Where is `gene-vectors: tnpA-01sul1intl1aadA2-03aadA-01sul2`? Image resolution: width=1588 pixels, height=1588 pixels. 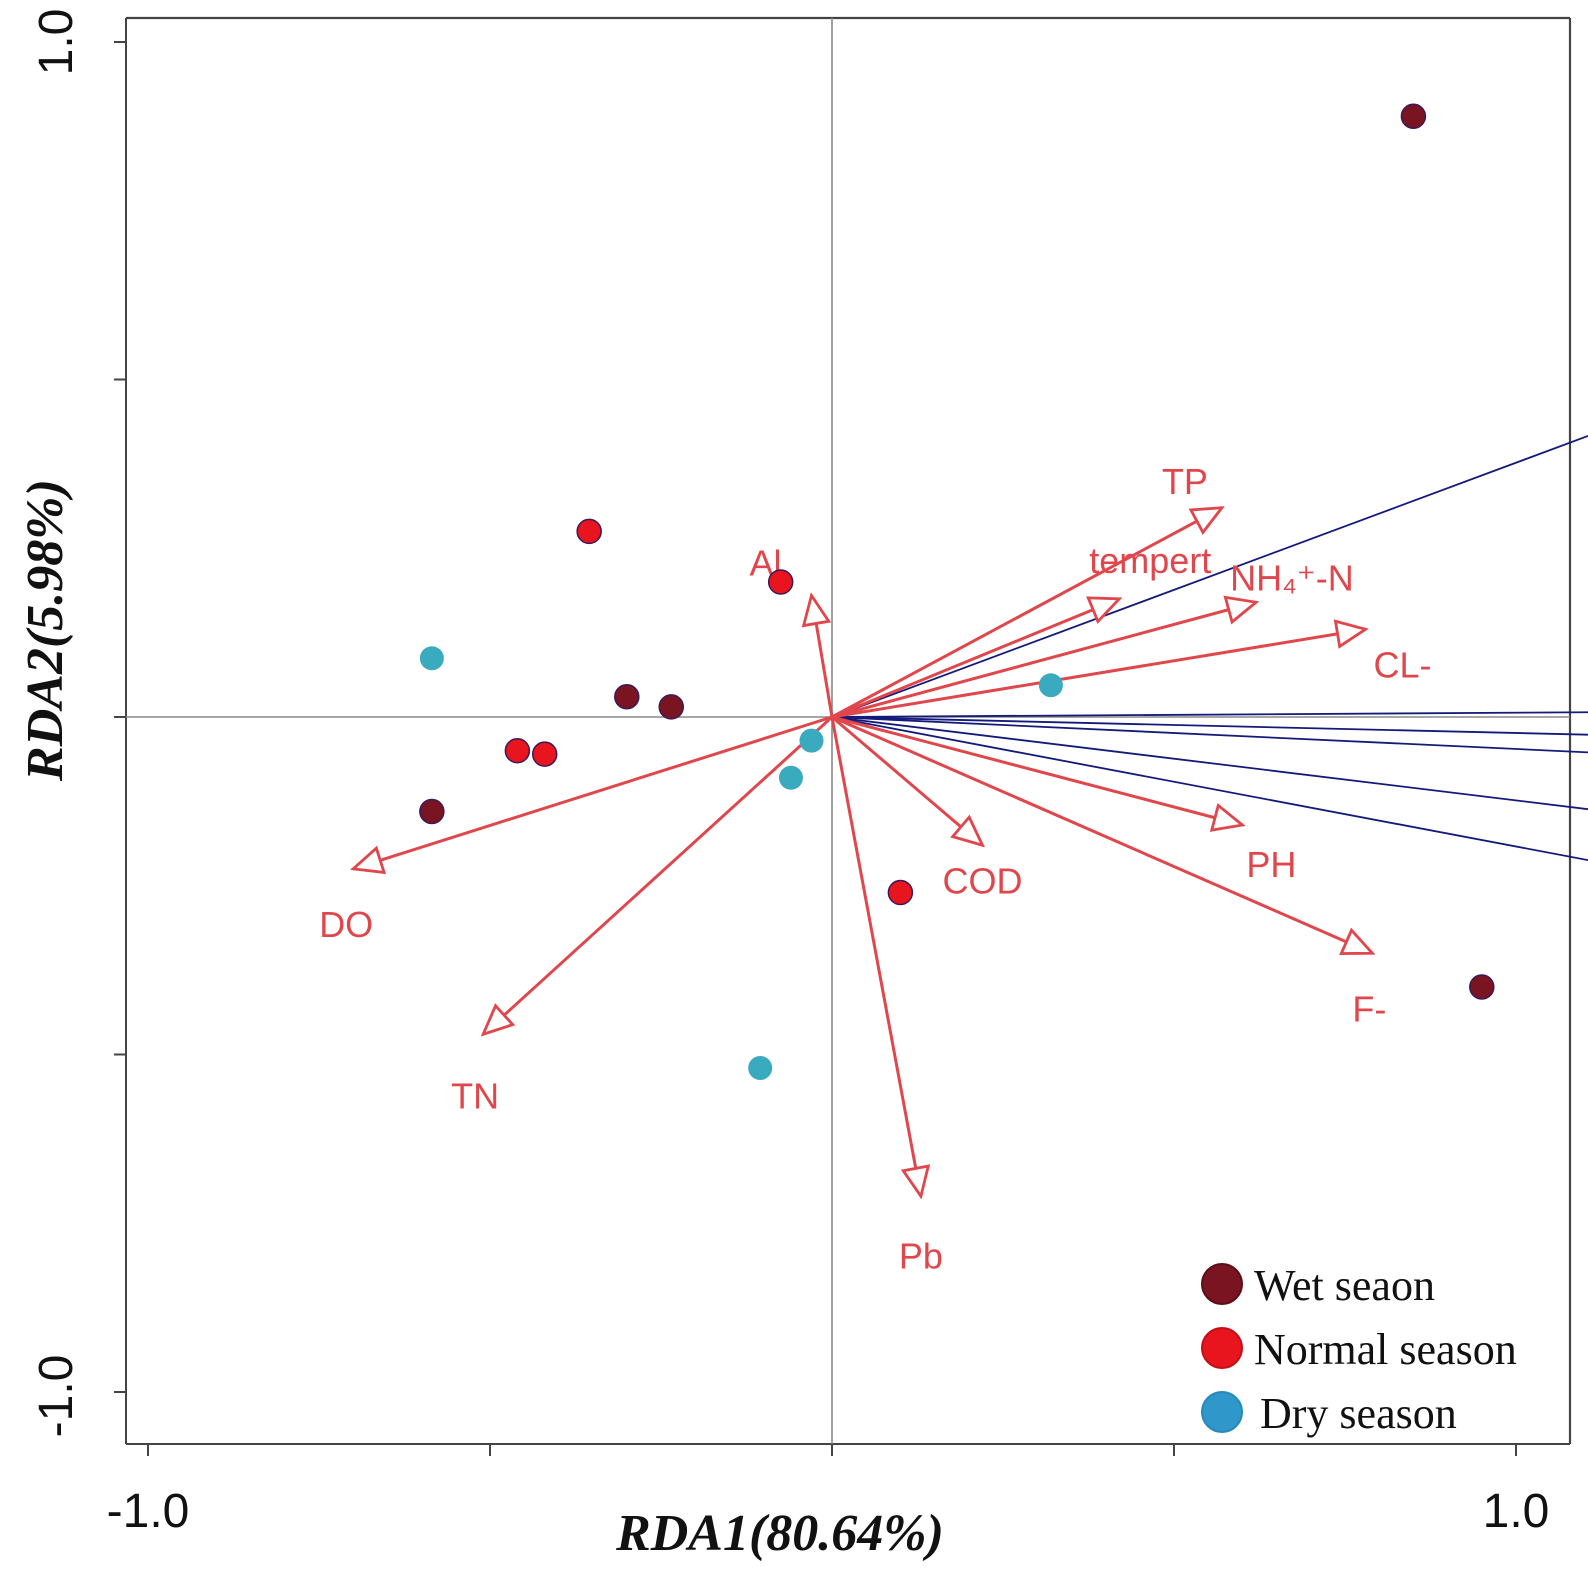
gene-vectors: tnpA-01sul1intl1aadA2-03aadA-01sul2 is located at coordinates (1209, 648).